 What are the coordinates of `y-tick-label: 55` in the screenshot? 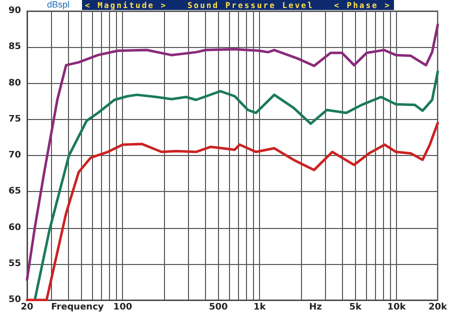 It's located at (14, 263).